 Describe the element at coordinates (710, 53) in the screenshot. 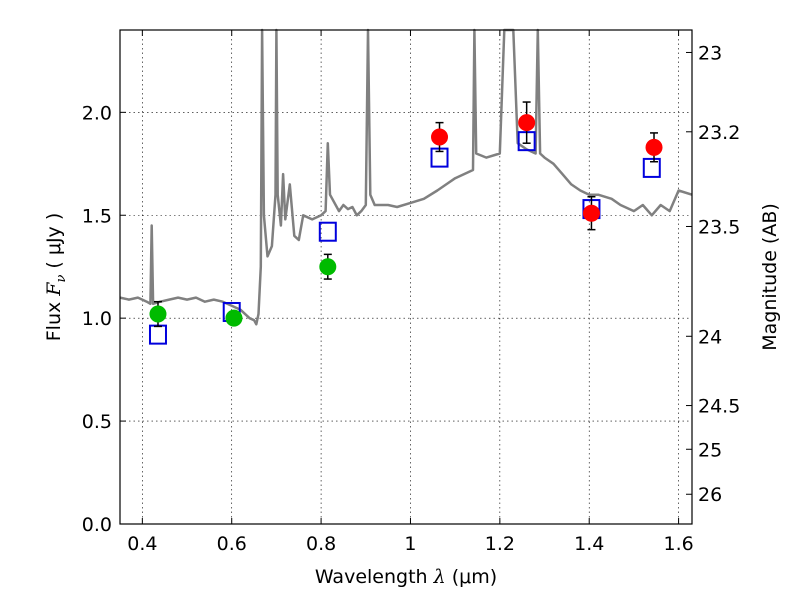

I see `right-tick-label: 23` at that location.